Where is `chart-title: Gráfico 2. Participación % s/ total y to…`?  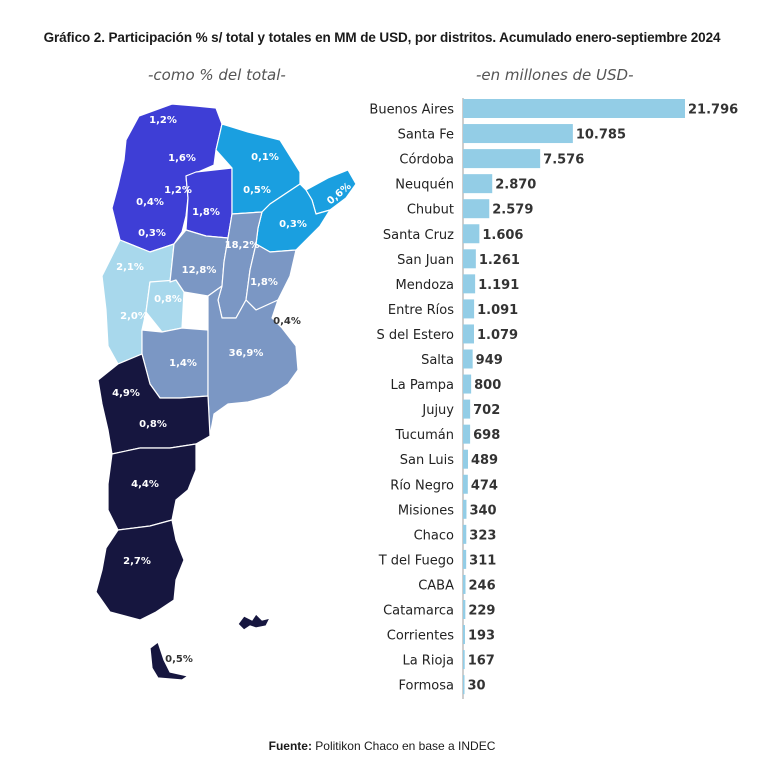
chart-title: Gráfico 2. Participación % s/ total y to… is located at coordinates (382, 37).